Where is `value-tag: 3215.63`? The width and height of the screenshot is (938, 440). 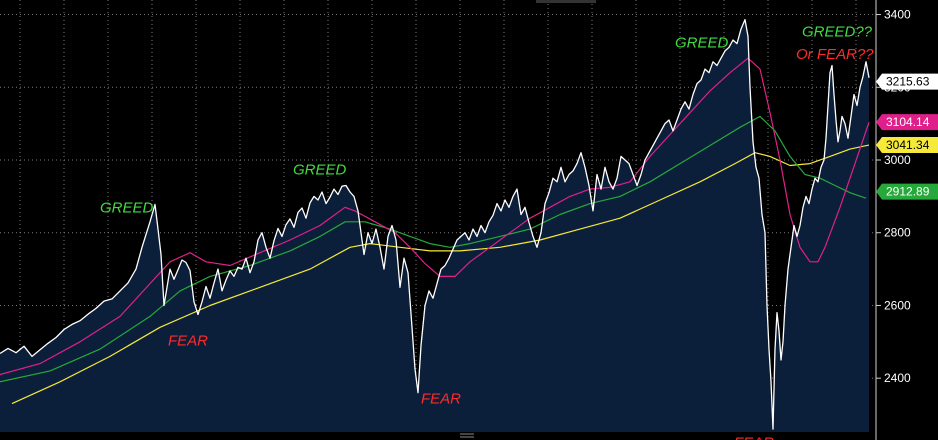 value-tag: 3215.63 is located at coordinates (907, 81).